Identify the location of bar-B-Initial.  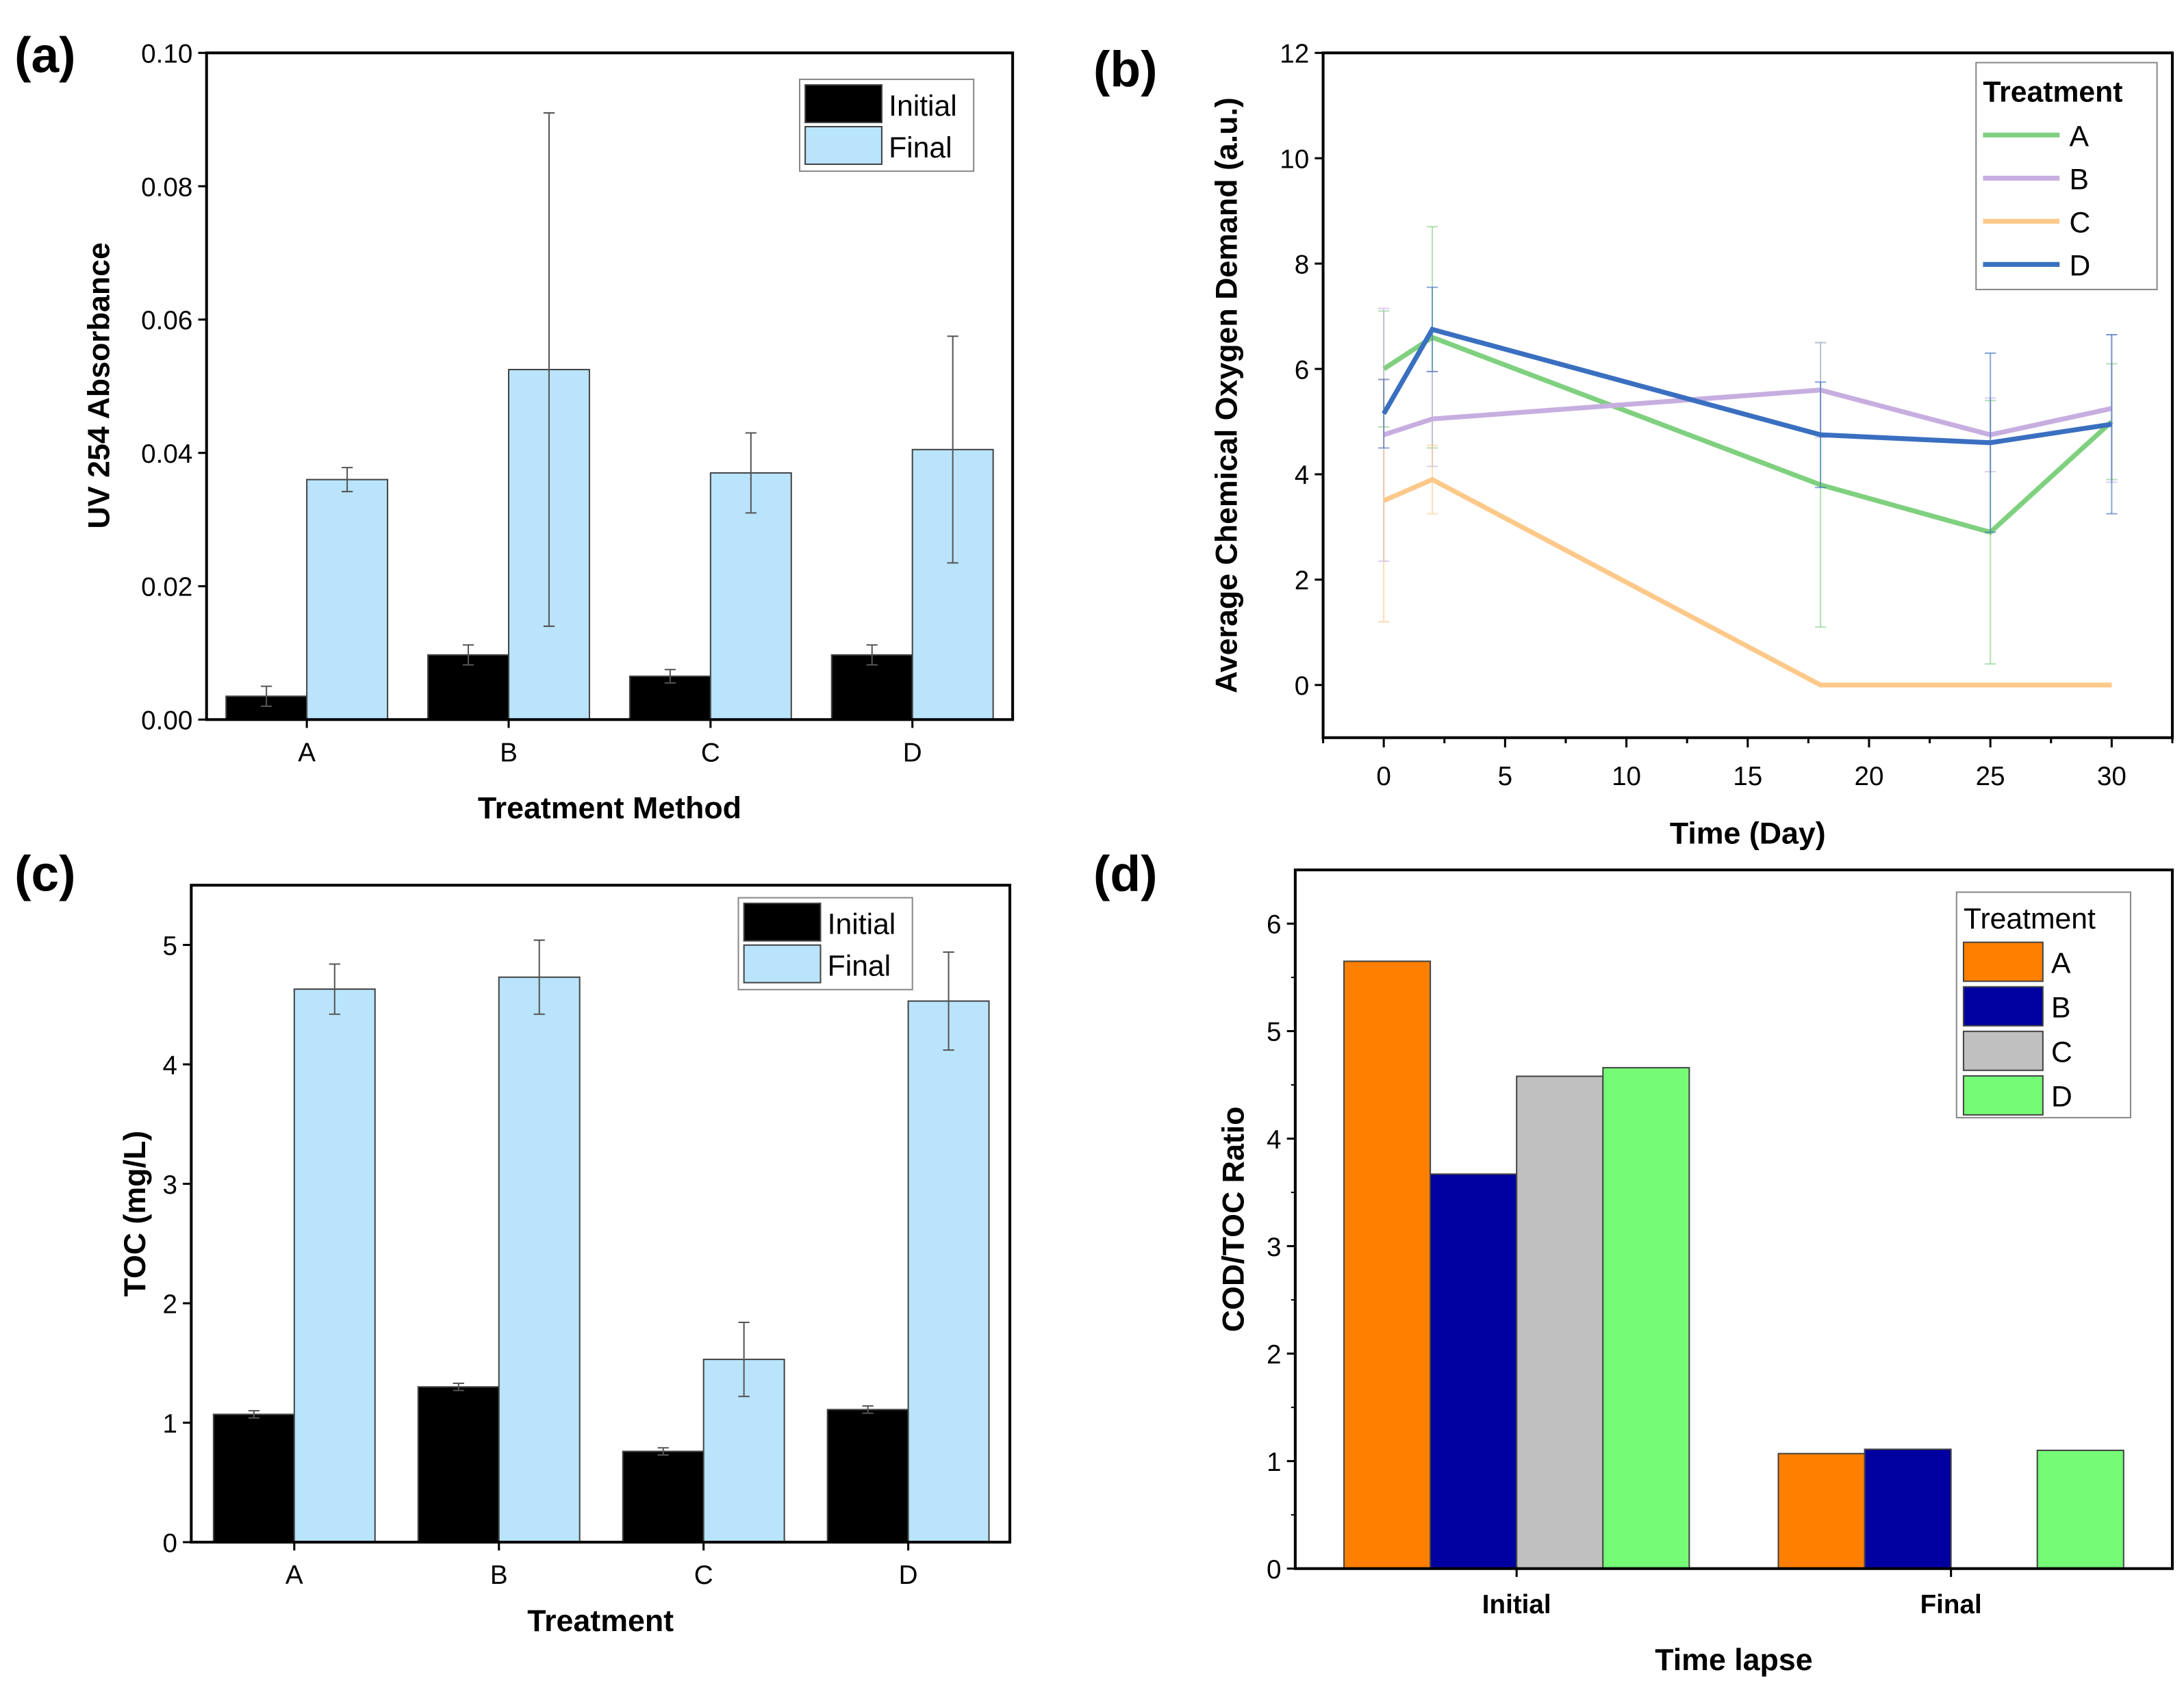
(1474, 1371).